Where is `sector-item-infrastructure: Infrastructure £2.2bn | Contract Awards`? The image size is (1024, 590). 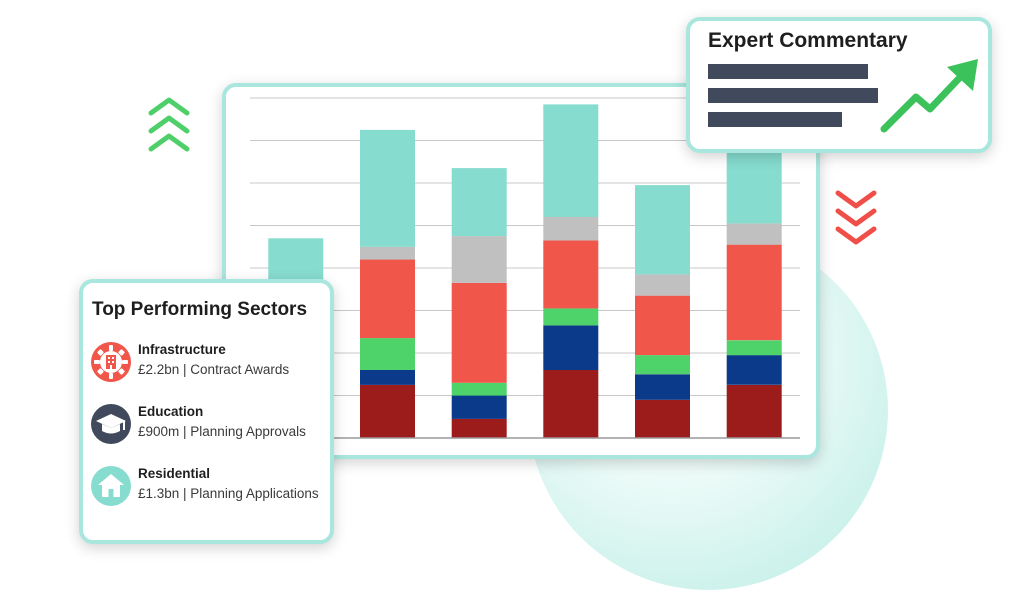
sector-item-infrastructure: Infrastructure £2.2bn | Contract Awards is located at coordinates (211, 367).